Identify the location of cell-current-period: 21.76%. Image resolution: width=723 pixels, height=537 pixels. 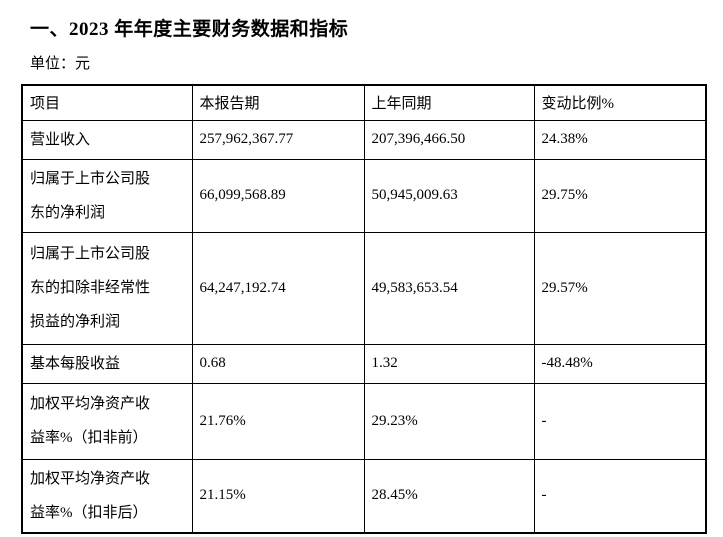
(278, 421).